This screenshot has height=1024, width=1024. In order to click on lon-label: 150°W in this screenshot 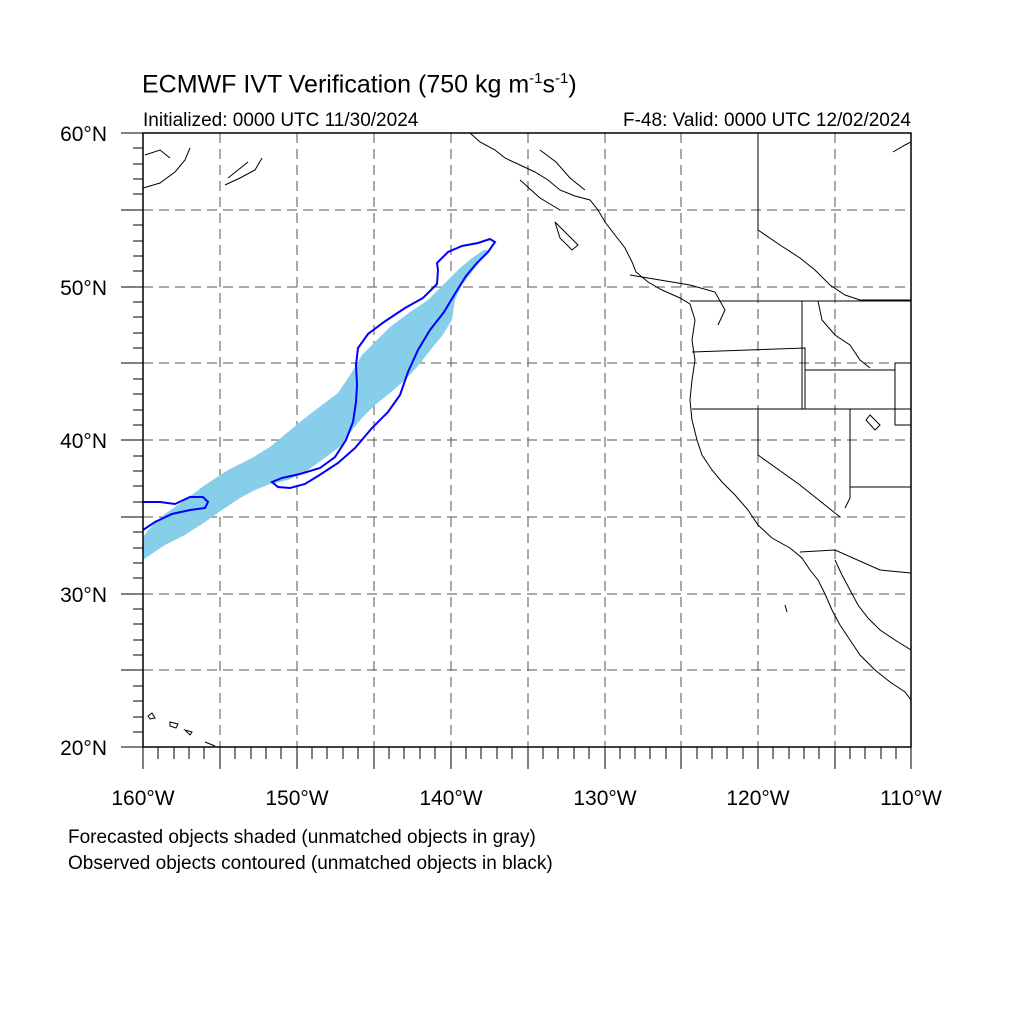, I will do `click(296, 798)`.